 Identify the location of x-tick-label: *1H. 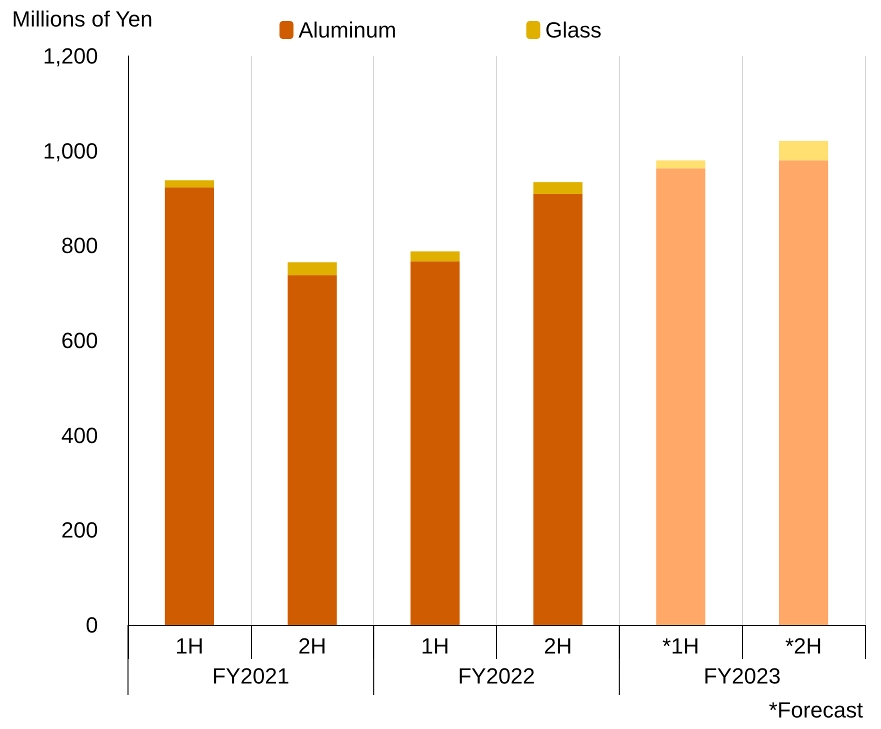
(681, 646).